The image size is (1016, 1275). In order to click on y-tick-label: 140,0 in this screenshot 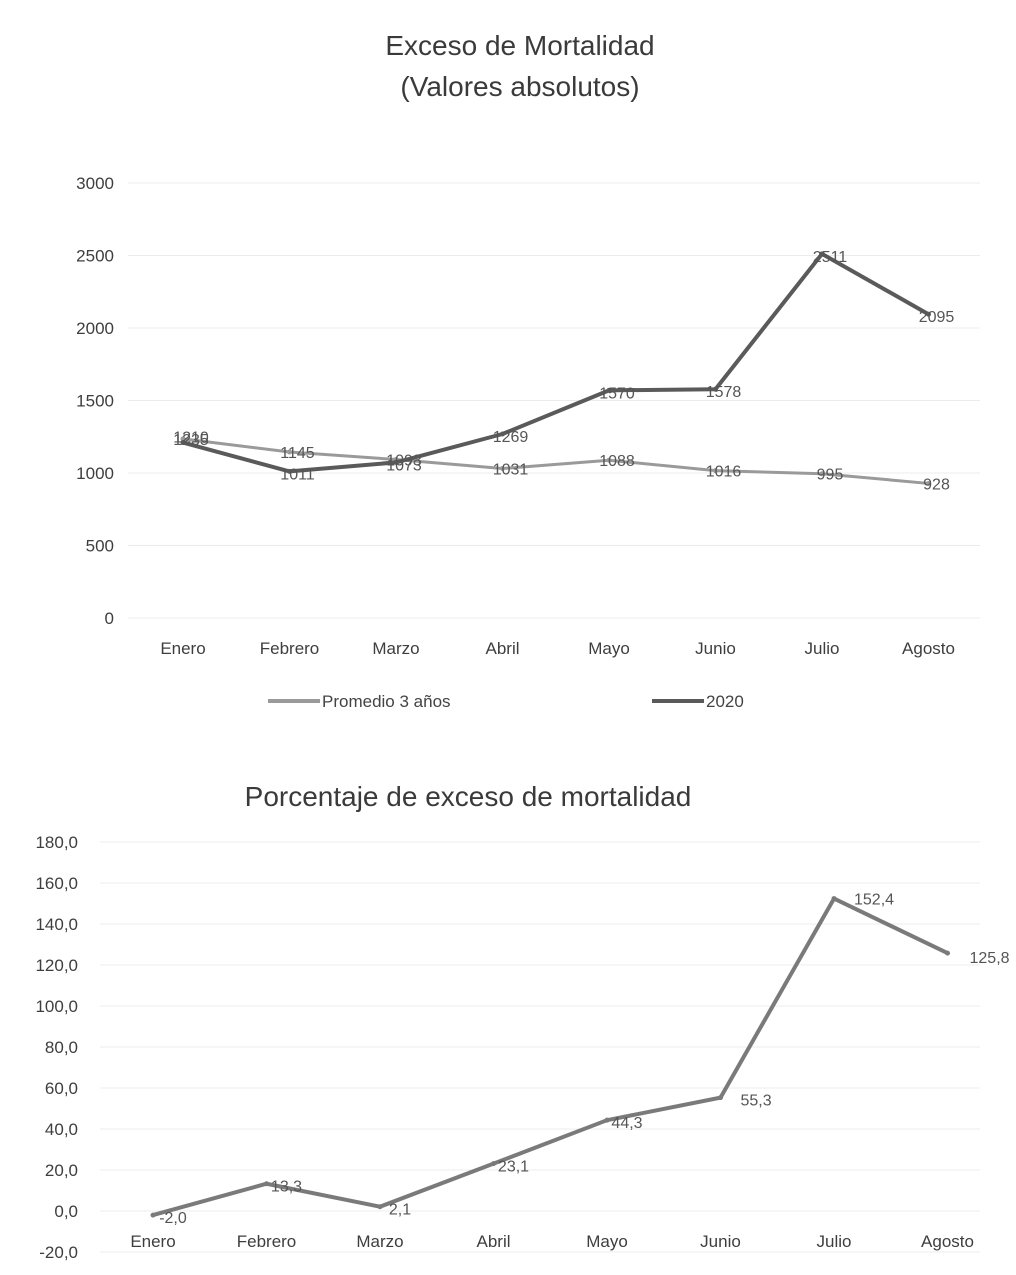, I will do `click(56, 924)`.